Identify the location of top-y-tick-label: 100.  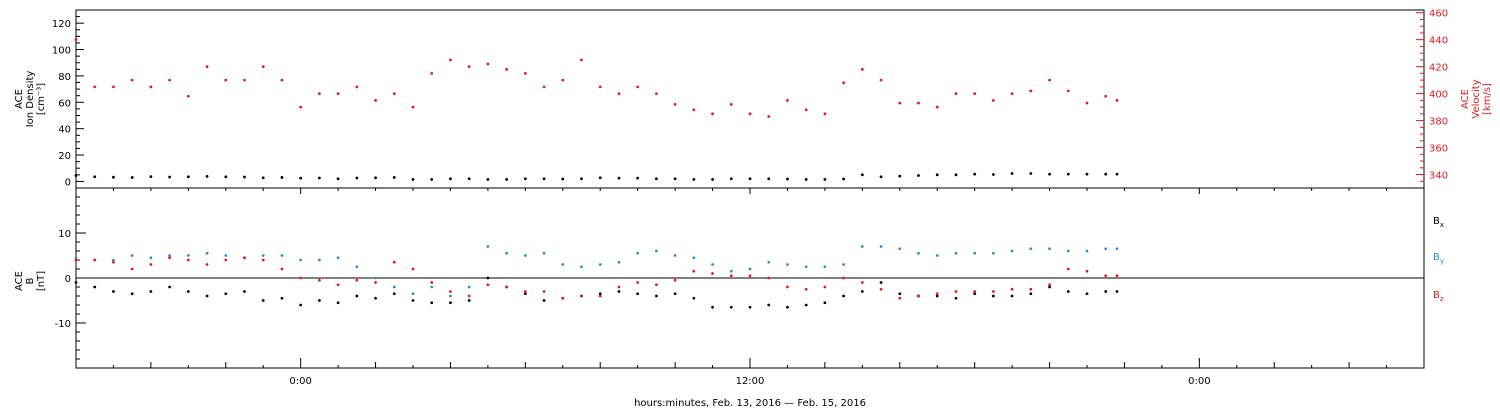
(61, 51).